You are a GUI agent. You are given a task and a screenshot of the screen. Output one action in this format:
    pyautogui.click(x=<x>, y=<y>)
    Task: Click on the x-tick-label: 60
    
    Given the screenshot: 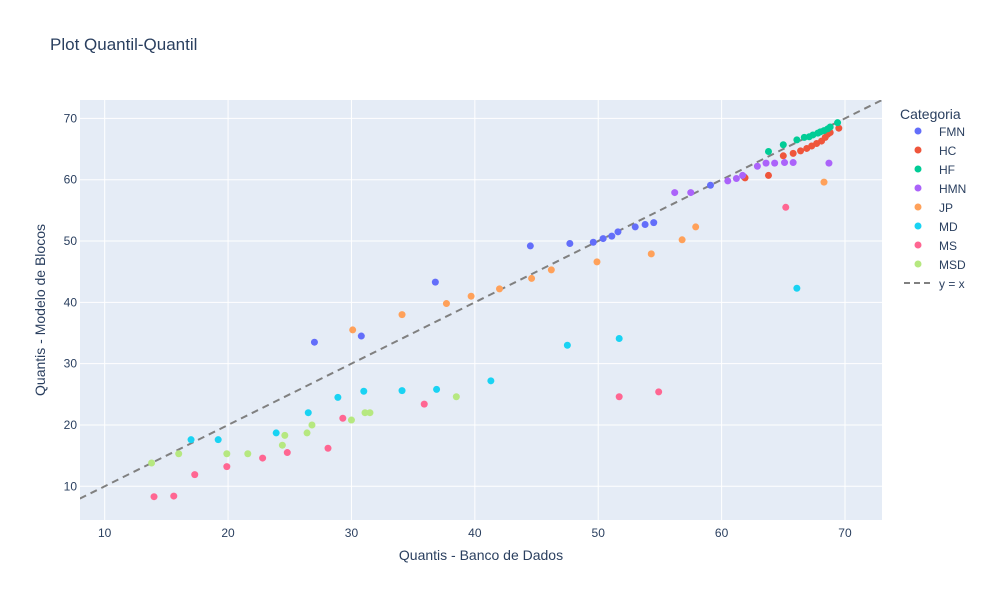 What is the action you would take?
    pyautogui.click(x=722, y=533)
    